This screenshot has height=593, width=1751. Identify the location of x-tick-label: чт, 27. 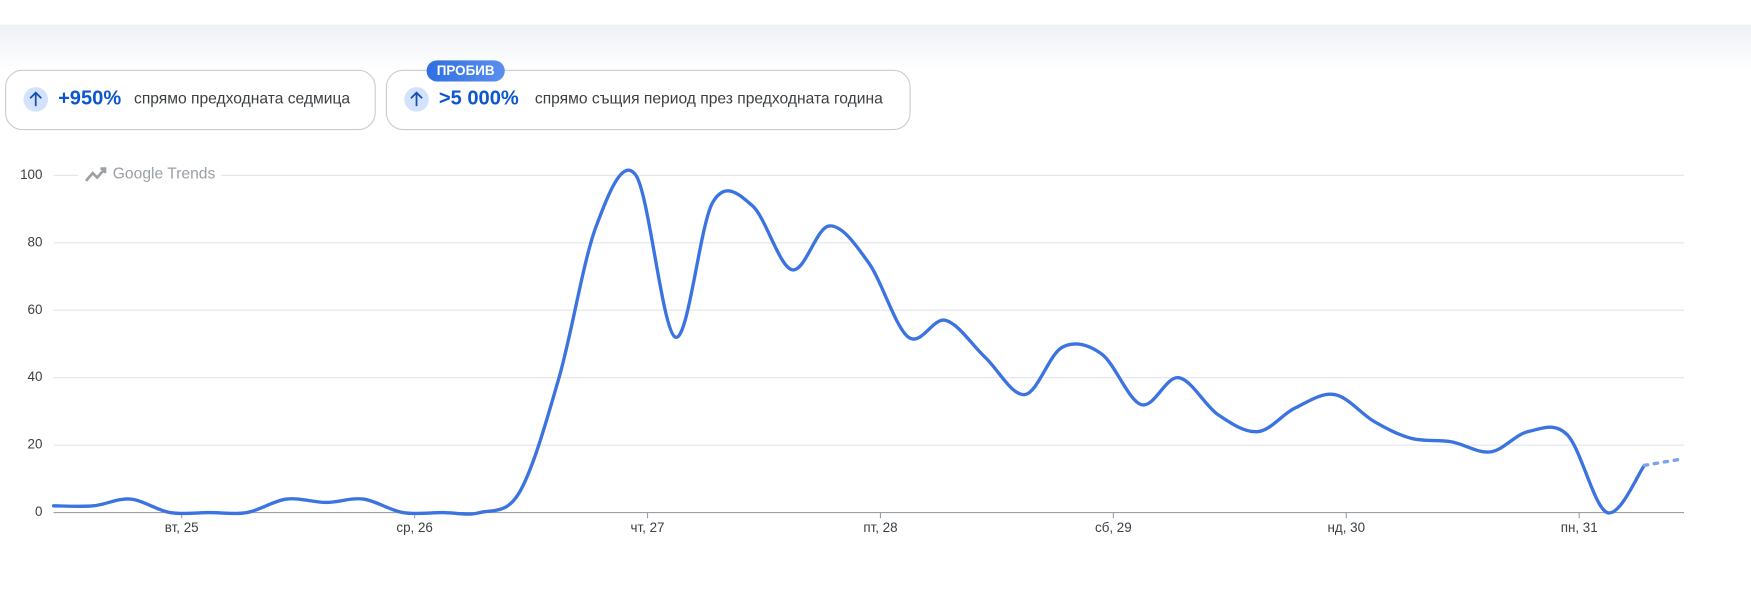
(648, 527).